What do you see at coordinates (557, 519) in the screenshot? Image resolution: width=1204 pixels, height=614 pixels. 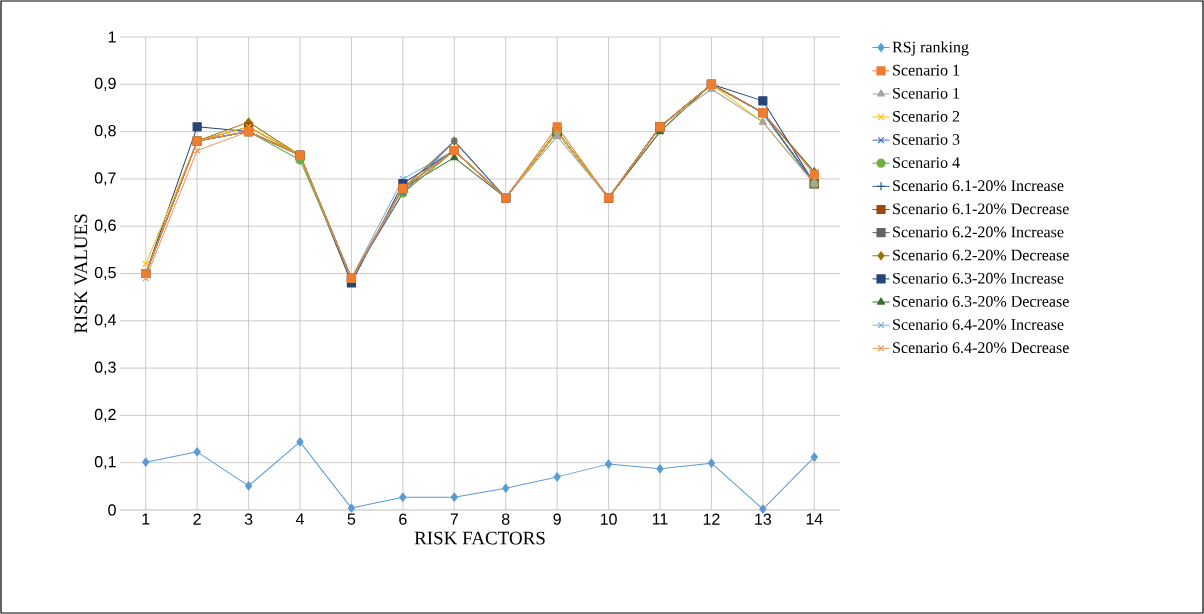 I see `x-tick-label: 9` at bounding box center [557, 519].